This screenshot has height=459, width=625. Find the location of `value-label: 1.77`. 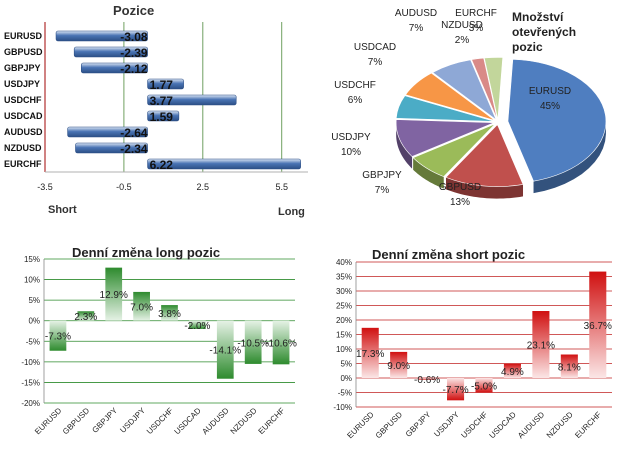

value-label: 1.77 is located at coordinates (162, 85).